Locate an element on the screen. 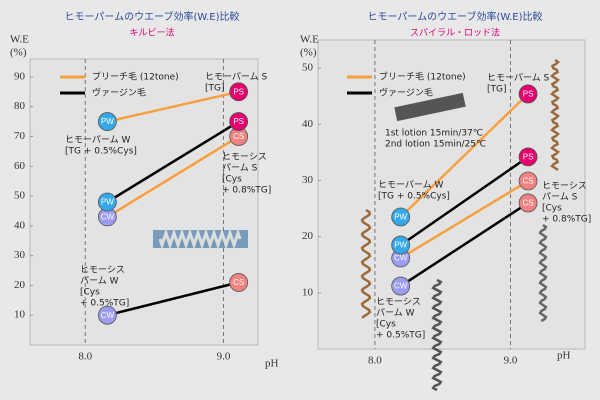 This screenshot has width=600, height=400. y-tick-label: 90 is located at coordinates (20, 76).